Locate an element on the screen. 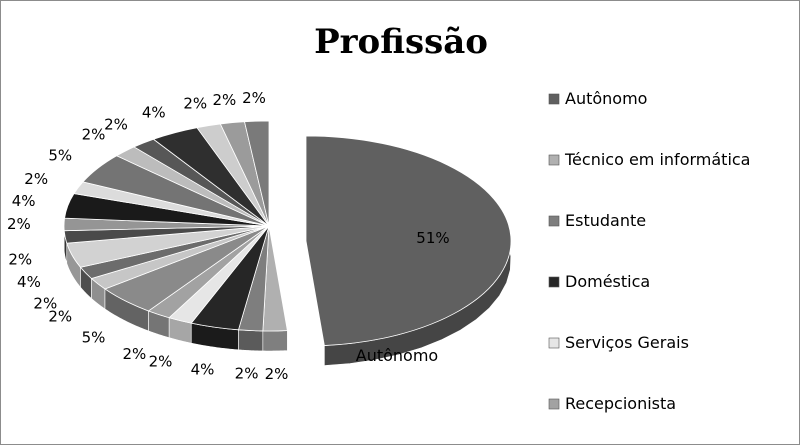 This screenshot has width=800, height=445. legend-label: Serviços Gerais is located at coordinates (627, 342).